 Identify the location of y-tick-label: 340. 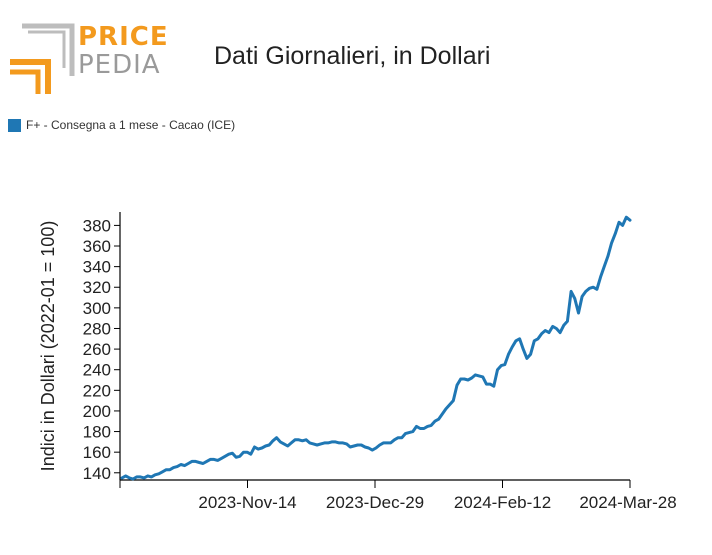
(97, 267).